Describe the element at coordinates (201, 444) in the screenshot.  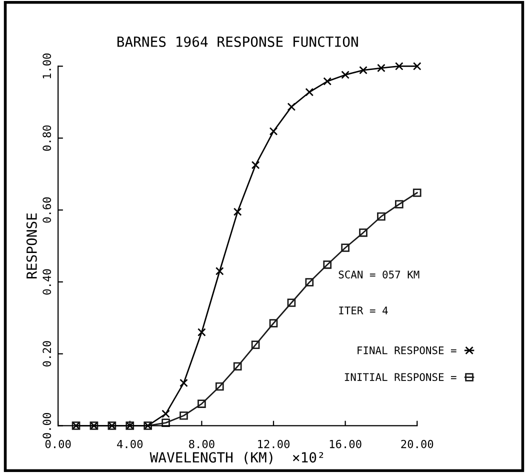
I see `x-tick-label: 8.00` at that location.